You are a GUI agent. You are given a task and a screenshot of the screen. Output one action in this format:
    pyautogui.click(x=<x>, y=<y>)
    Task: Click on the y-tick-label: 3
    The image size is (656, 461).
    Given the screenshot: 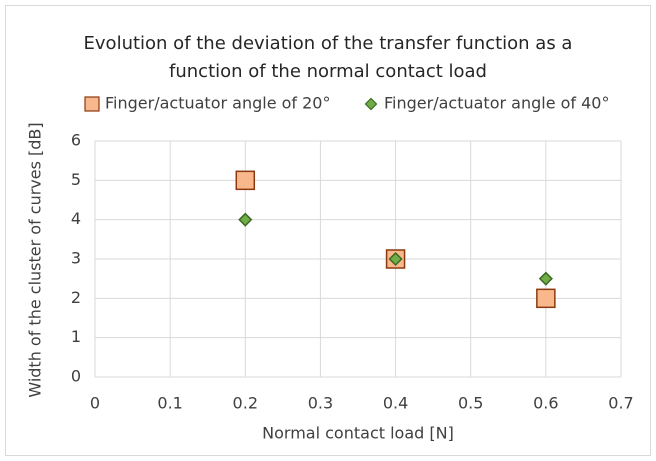 What is the action you would take?
    pyautogui.click(x=76, y=258)
    